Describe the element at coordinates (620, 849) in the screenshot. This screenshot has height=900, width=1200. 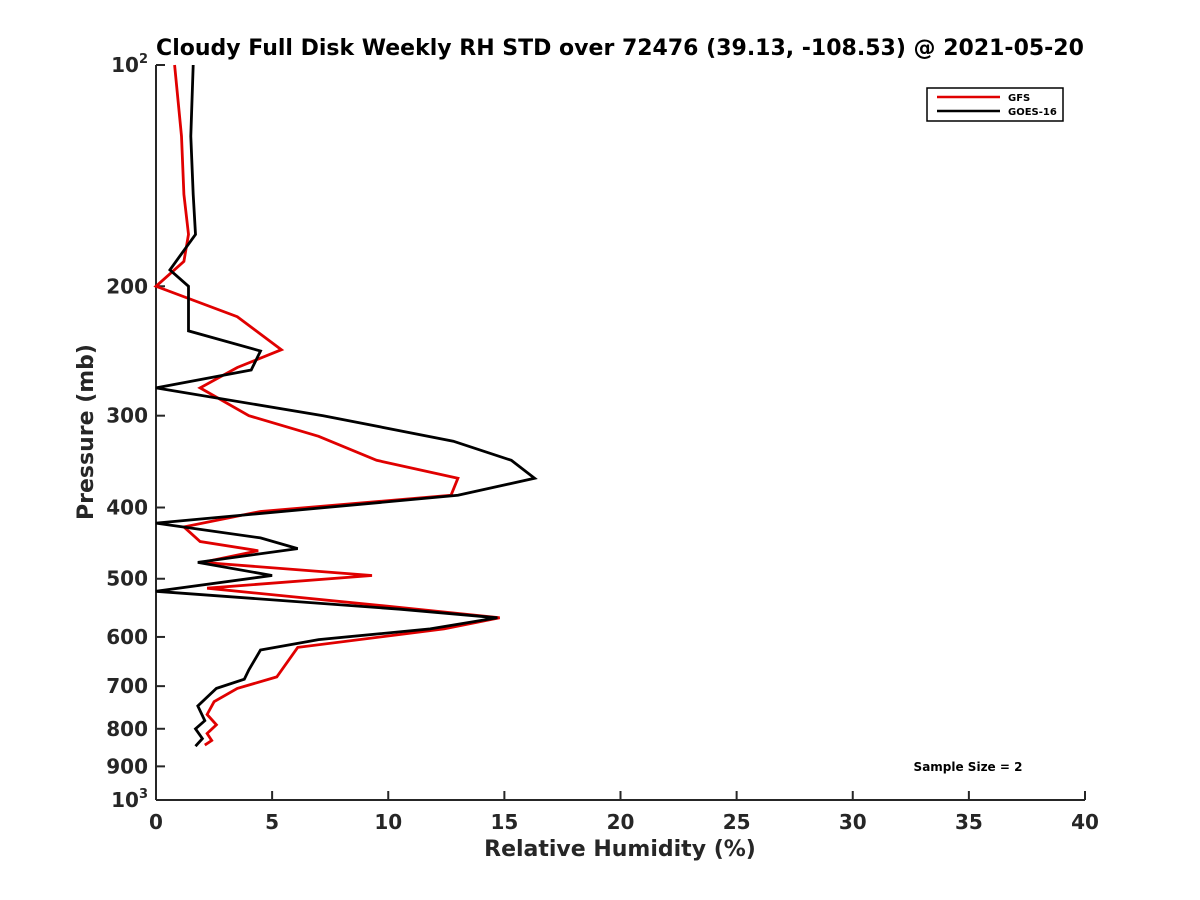
I see `x-axis-label: Relative Humidity (%)` at that location.